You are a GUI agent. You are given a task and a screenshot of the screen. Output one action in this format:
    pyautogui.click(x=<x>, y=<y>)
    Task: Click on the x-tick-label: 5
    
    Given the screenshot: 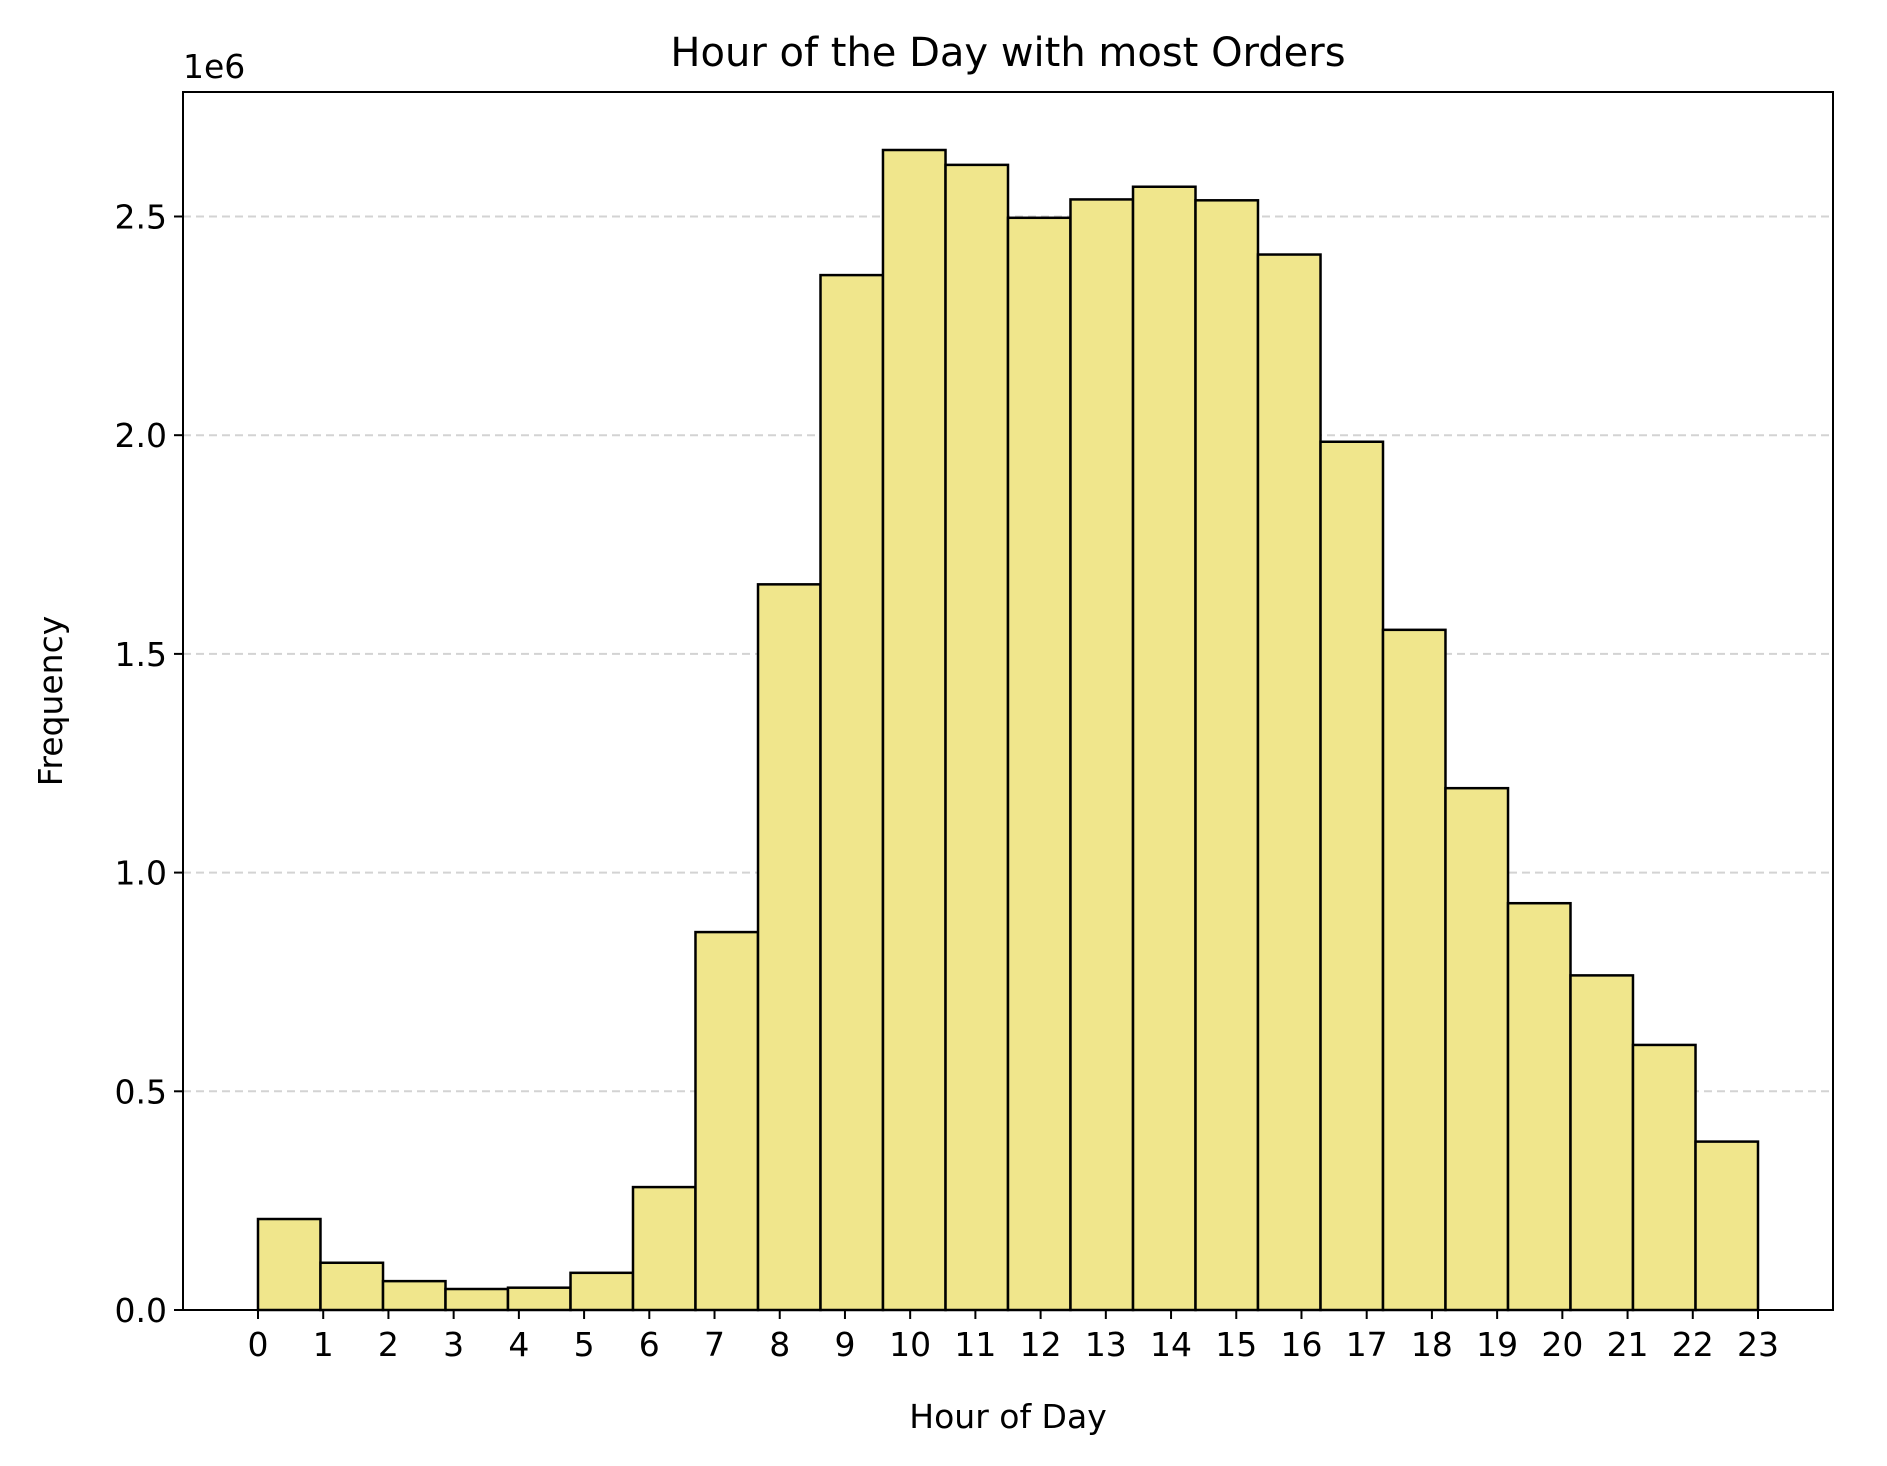 What is the action you would take?
    pyautogui.click(x=584, y=1344)
    